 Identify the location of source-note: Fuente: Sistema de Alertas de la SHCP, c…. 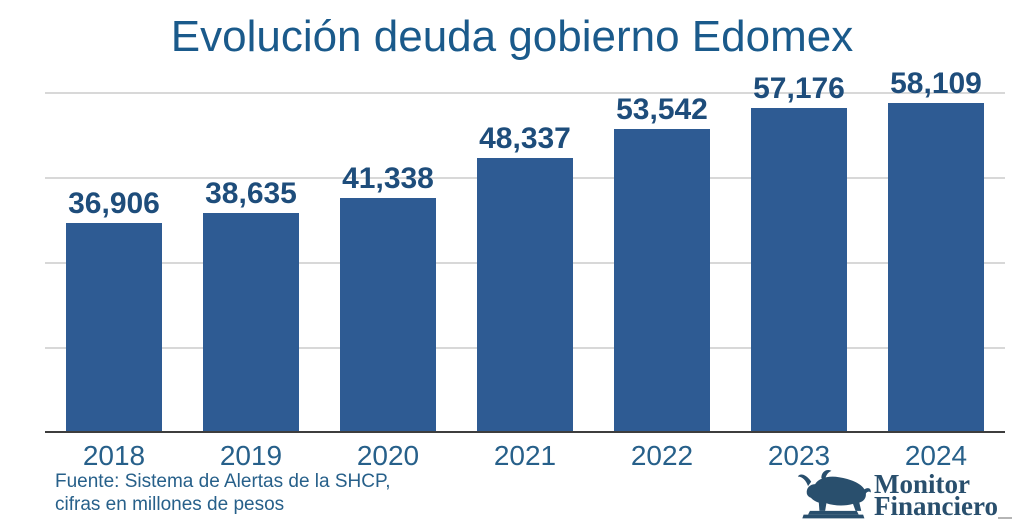
(223, 493).